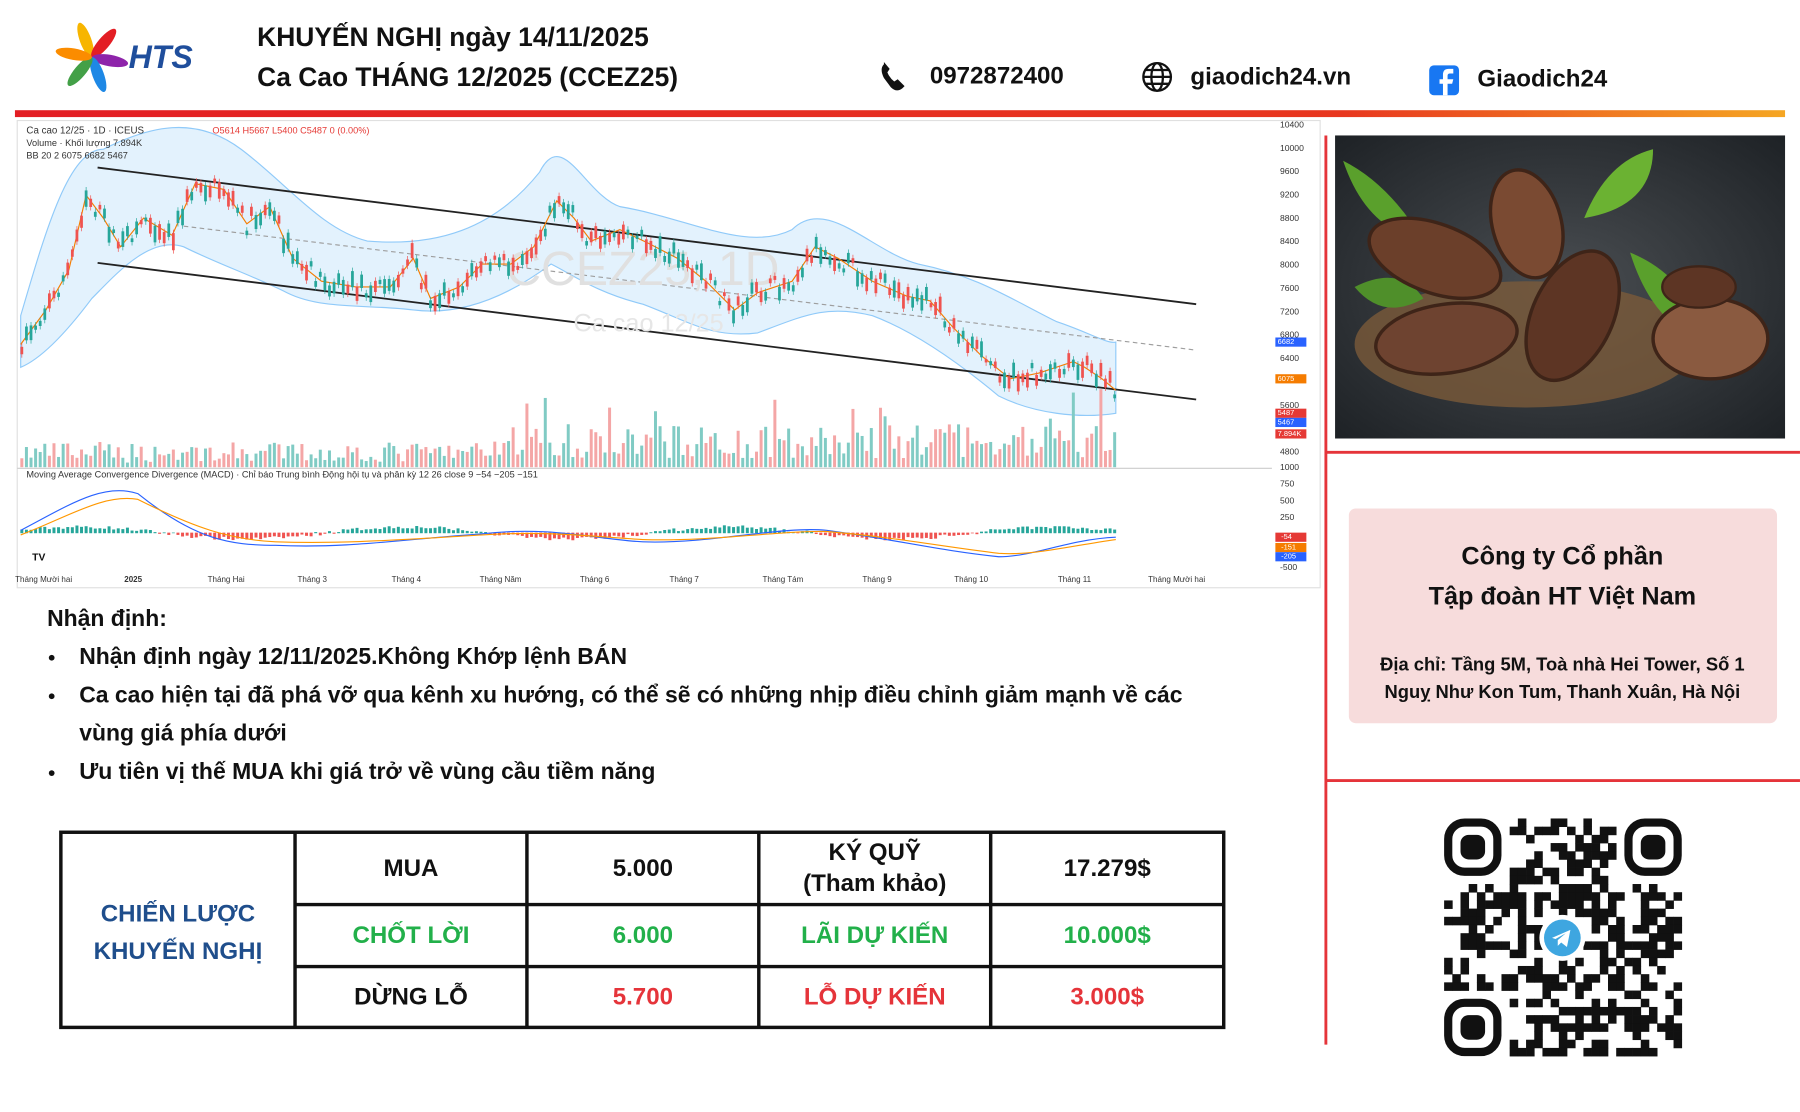 The image size is (1800, 1112). I want to click on table-cell: 6.000, so click(643, 935).